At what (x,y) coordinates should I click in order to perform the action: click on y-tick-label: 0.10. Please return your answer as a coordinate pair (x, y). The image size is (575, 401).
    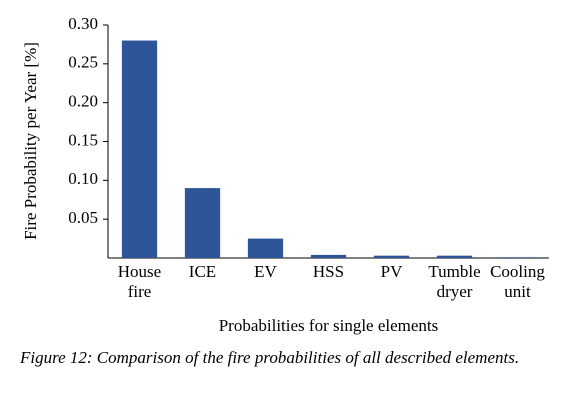
    Looking at the image, I should click on (83, 178).